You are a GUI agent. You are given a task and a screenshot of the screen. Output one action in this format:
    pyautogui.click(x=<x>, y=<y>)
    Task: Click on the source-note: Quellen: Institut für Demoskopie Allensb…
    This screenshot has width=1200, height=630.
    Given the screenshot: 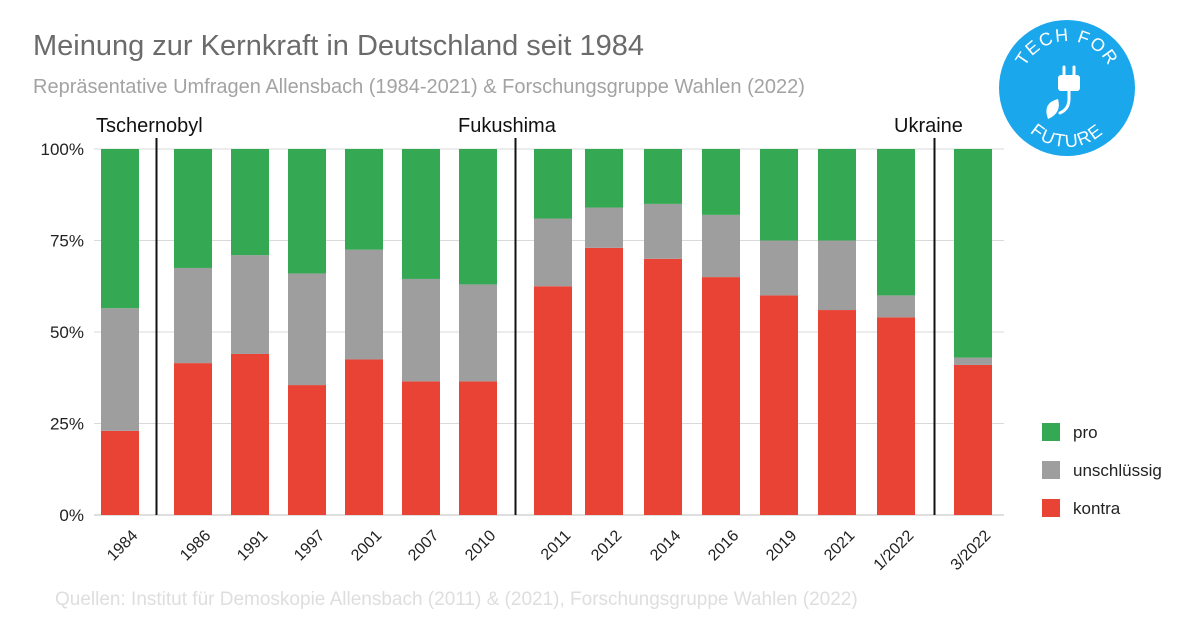 What is the action you would take?
    pyautogui.click(x=456, y=599)
    